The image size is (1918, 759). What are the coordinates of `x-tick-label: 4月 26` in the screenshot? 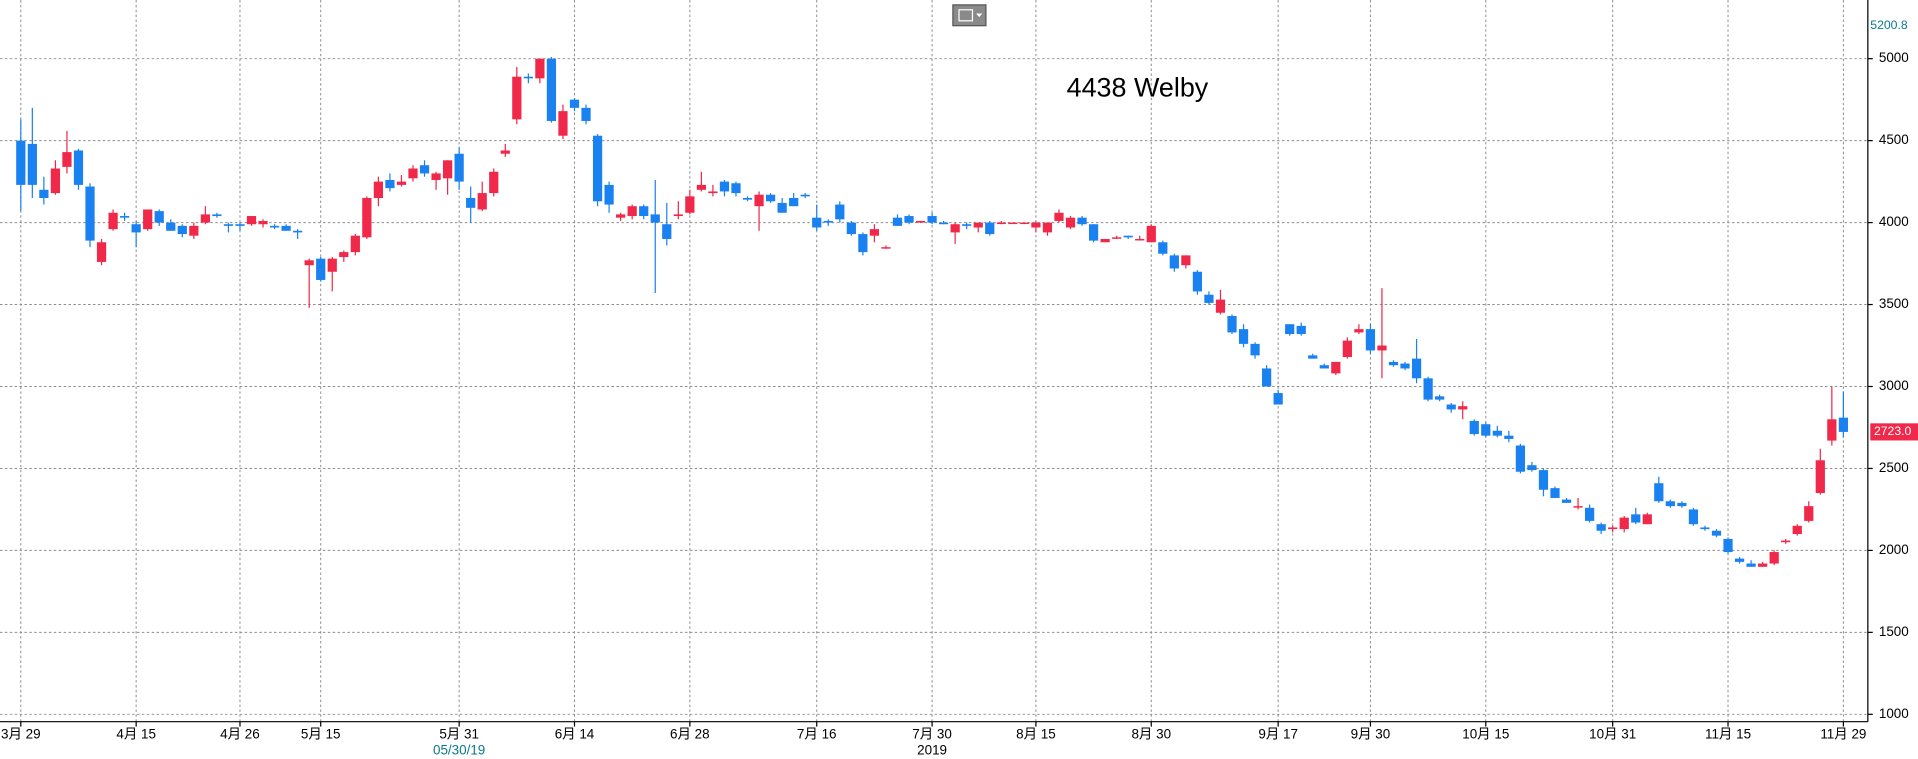 It's located at (240, 734).